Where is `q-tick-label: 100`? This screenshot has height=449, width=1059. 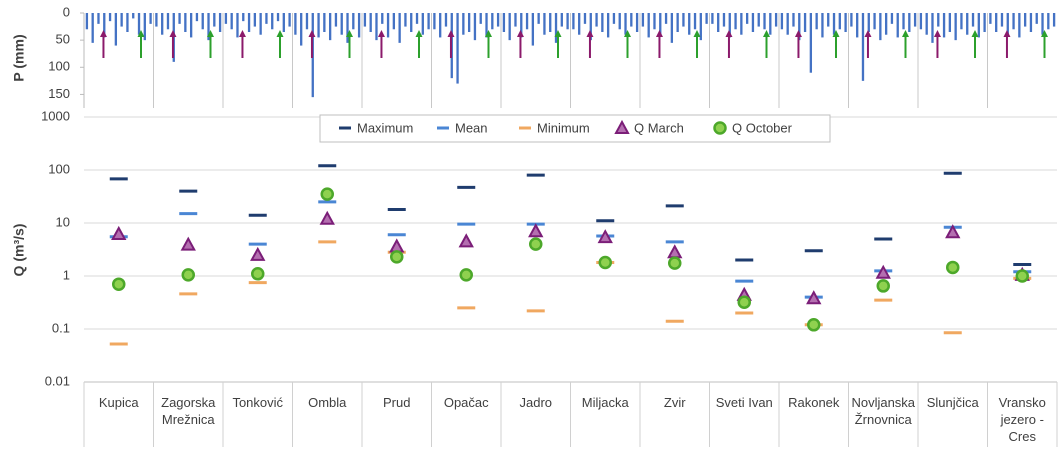 q-tick-label: 100 is located at coordinates (59, 168).